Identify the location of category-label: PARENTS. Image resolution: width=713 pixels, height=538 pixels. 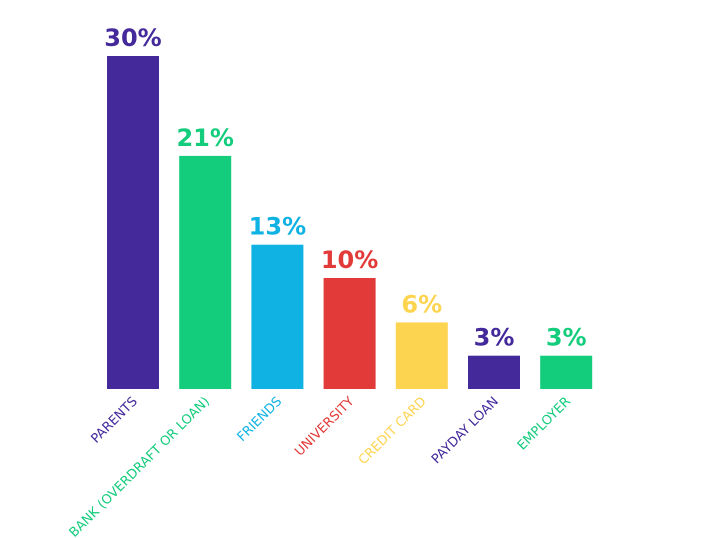
(114, 420).